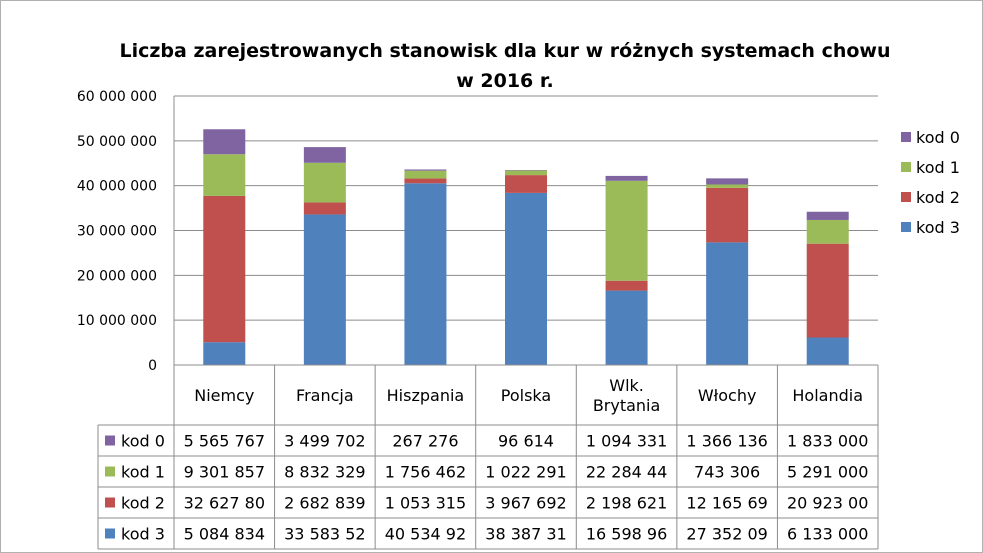  What do you see at coordinates (938, 197) in the screenshot?
I see `legend-label: kod 2` at bounding box center [938, 197].